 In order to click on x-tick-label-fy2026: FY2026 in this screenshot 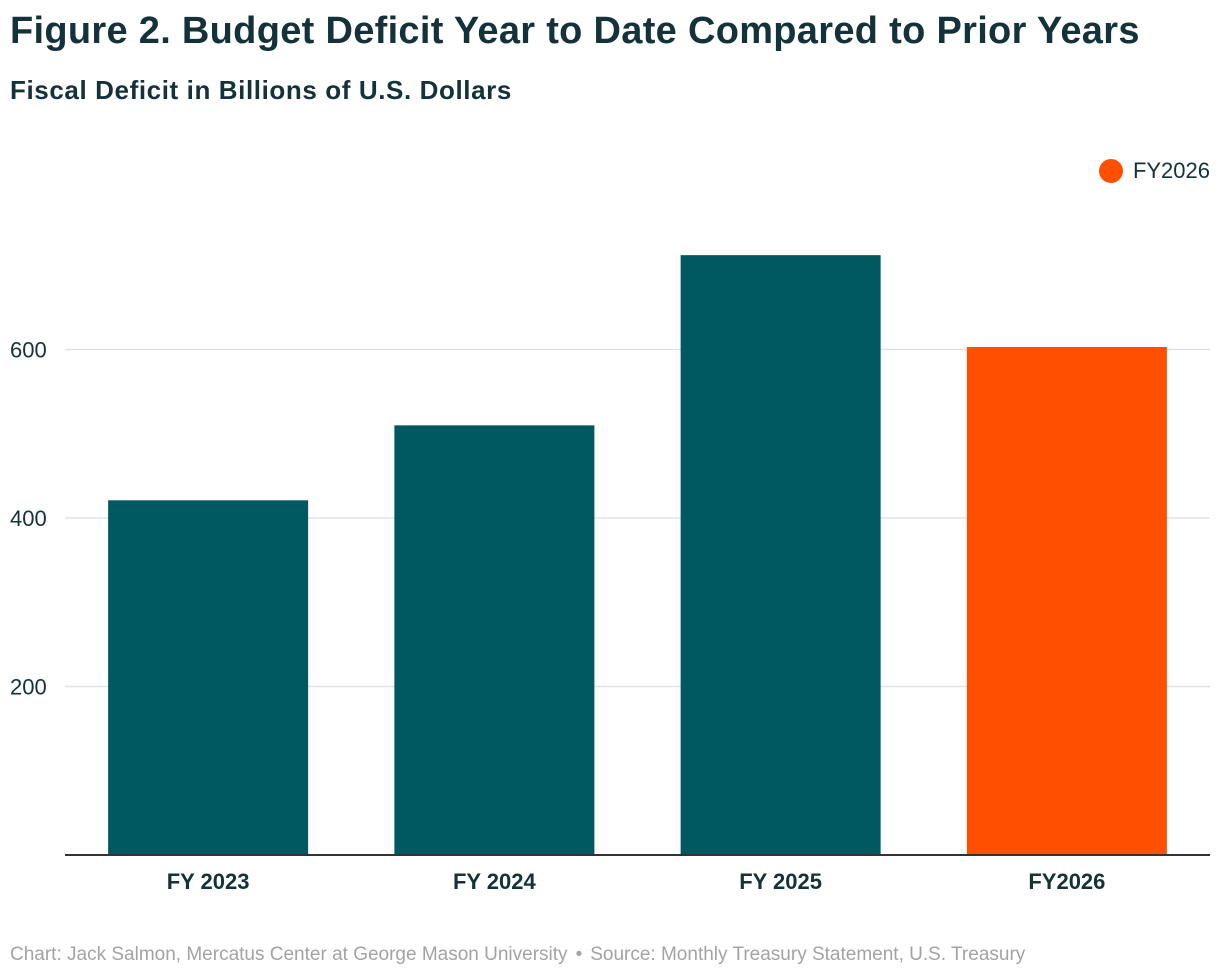, I will do `click(1066, 881)`.